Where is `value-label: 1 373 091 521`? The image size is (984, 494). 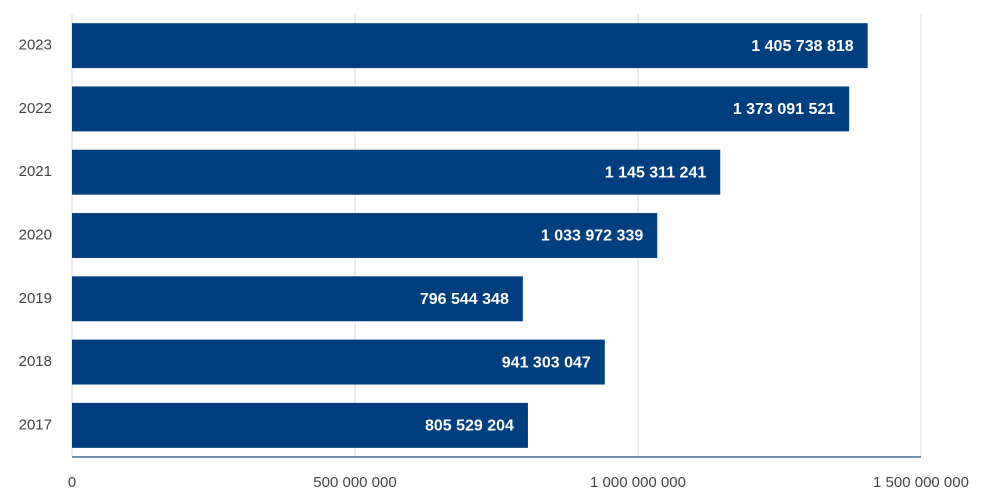
value-label: 1 373 091 521 is located at coordinates (784, 109).